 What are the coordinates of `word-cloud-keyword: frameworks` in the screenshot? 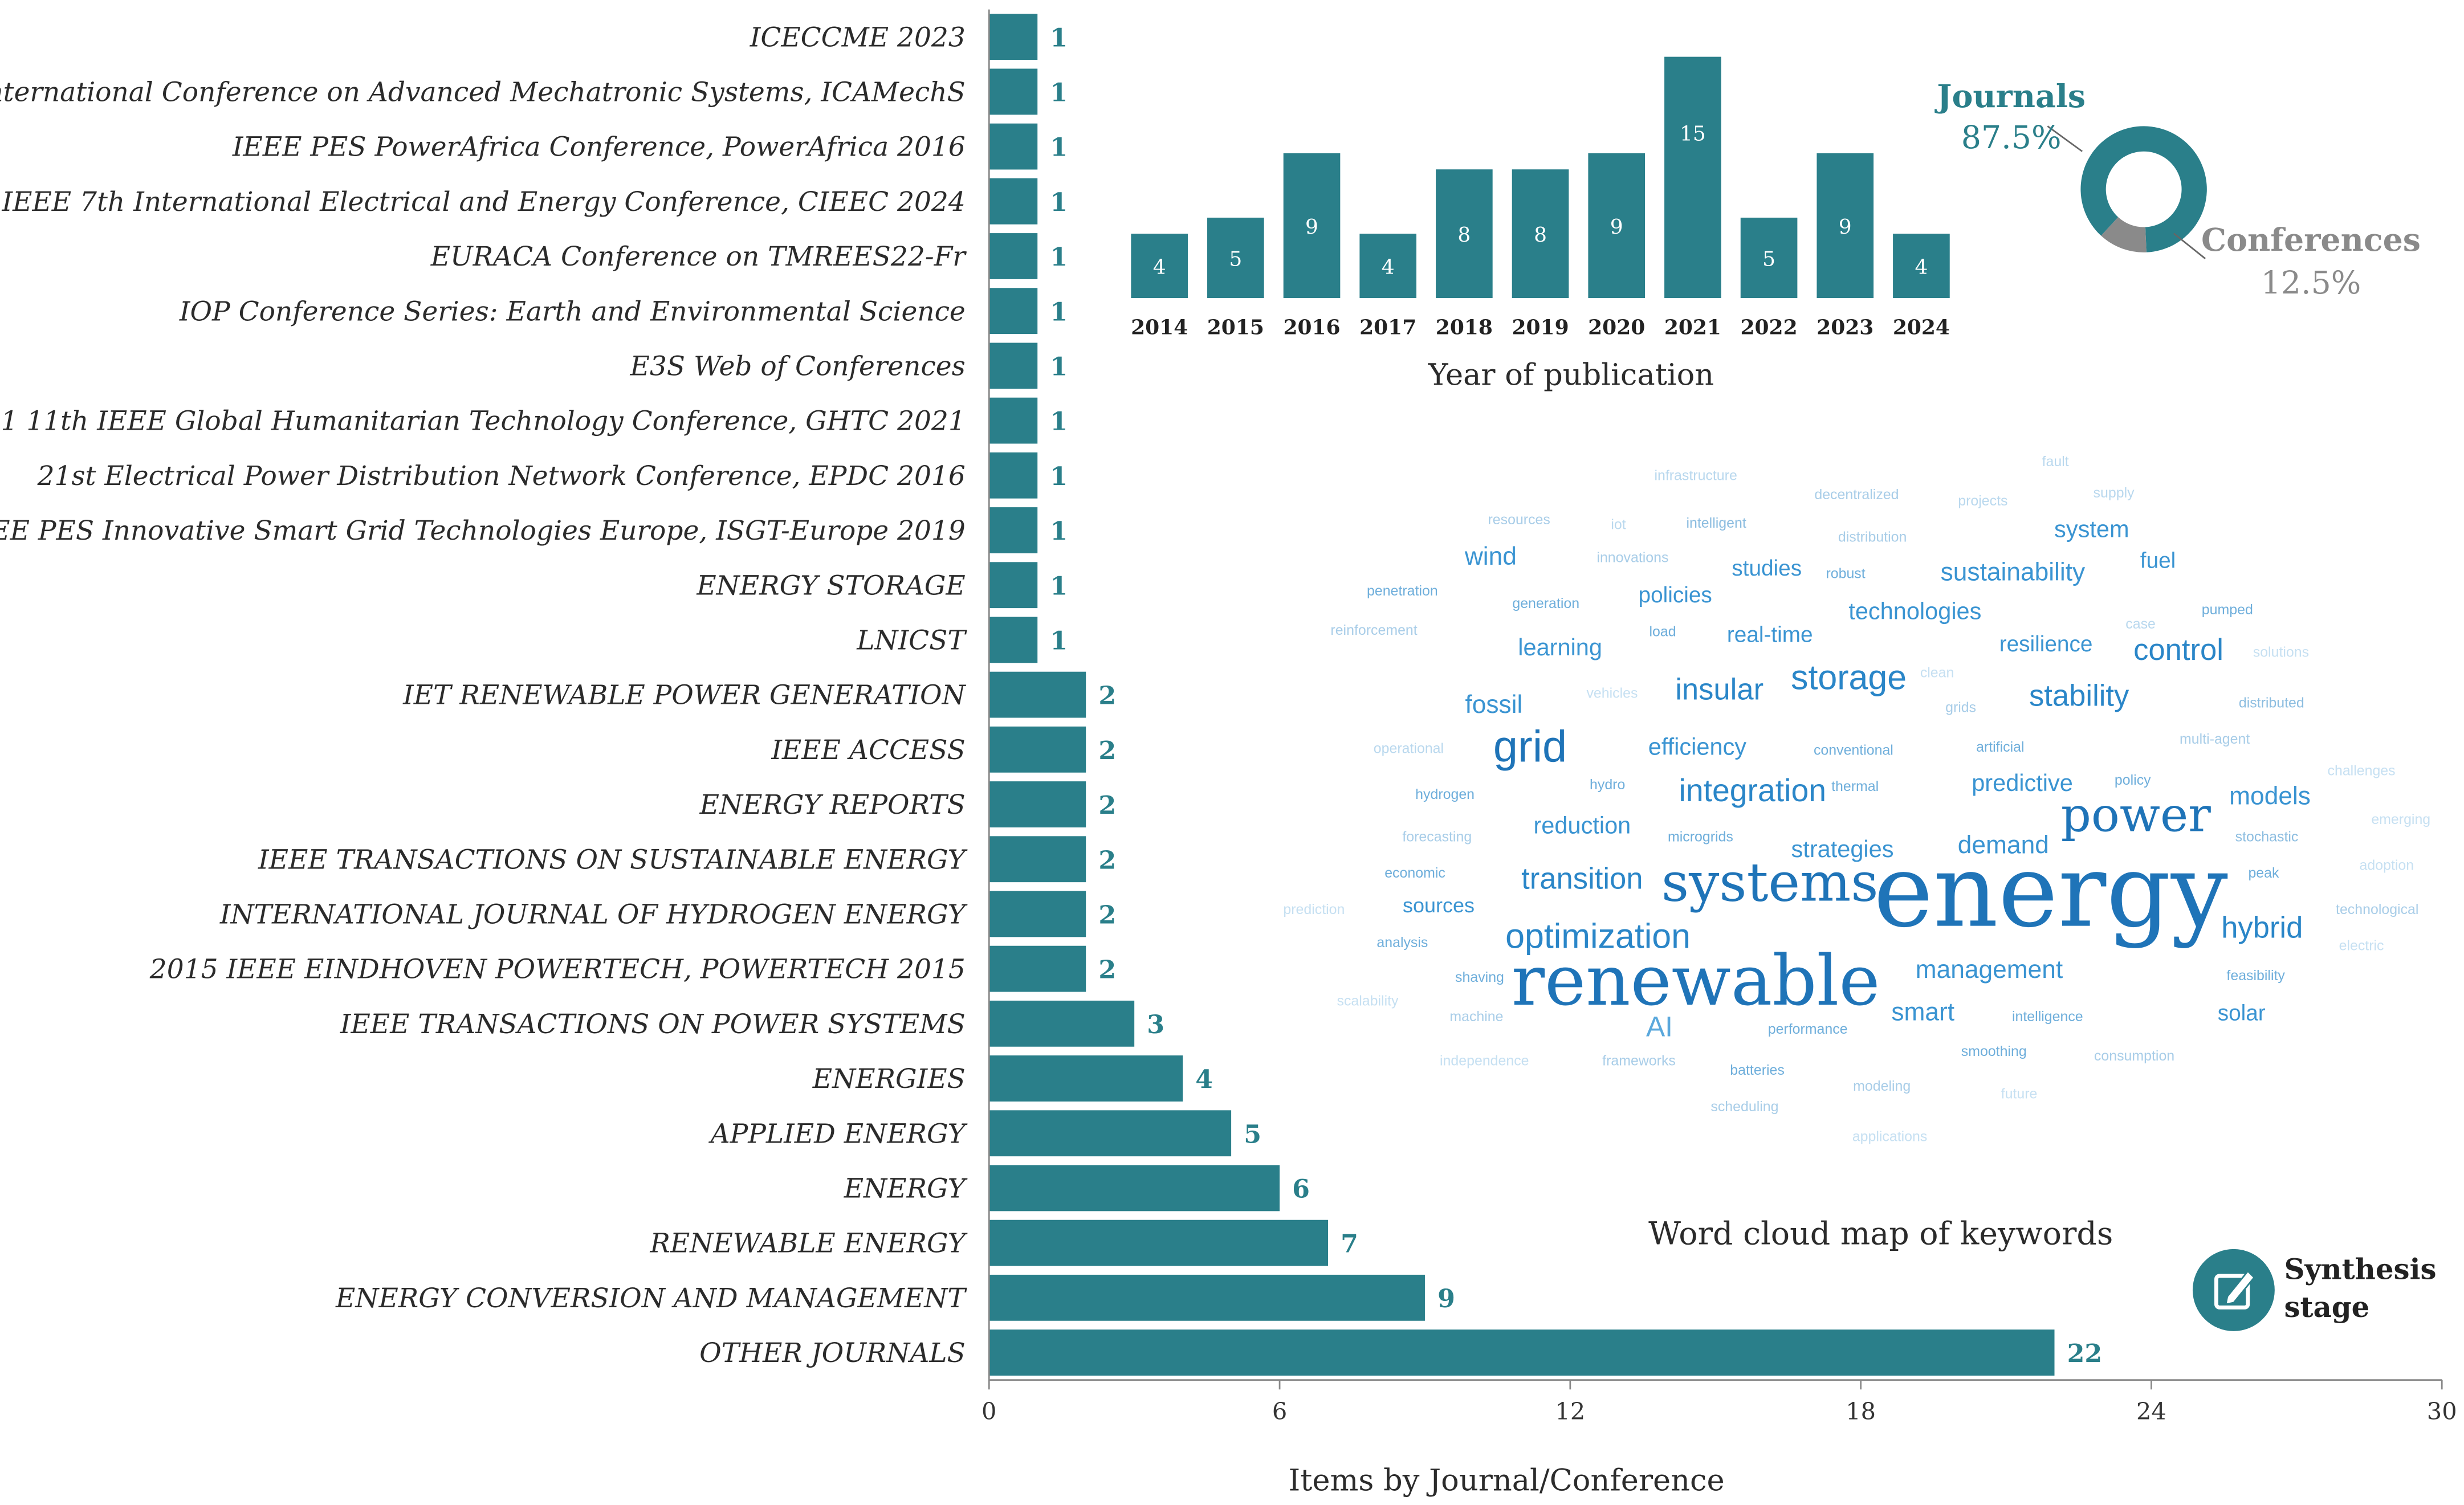 It's located at (1639, 1061).